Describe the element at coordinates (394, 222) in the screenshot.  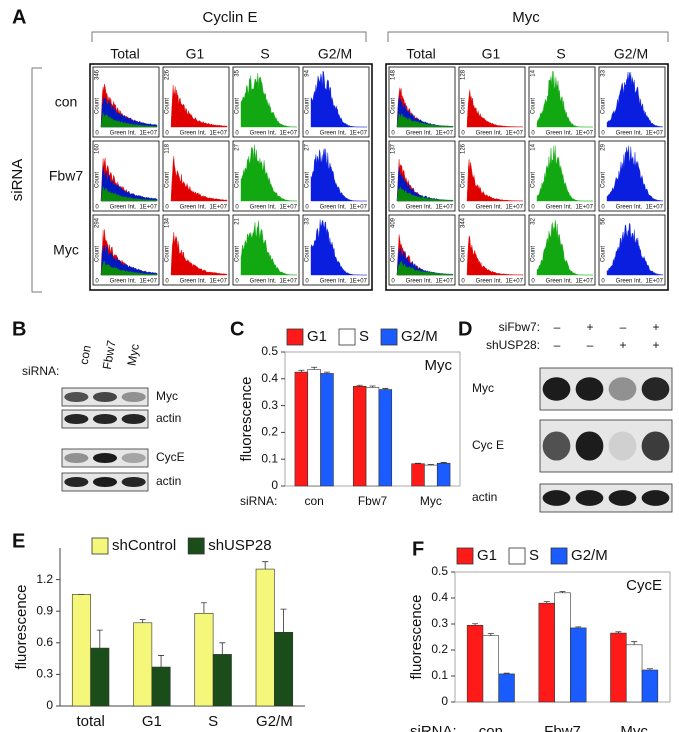
I see `count-max-label: 409` at that location.